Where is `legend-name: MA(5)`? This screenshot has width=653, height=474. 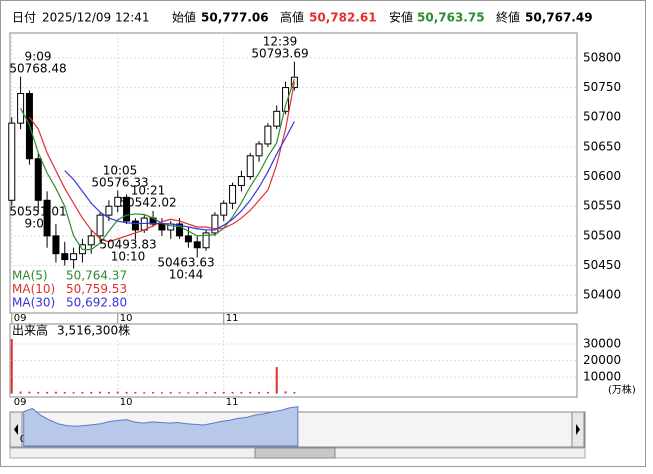
legend-name: MA(5) is located at coordinates (30, 276).